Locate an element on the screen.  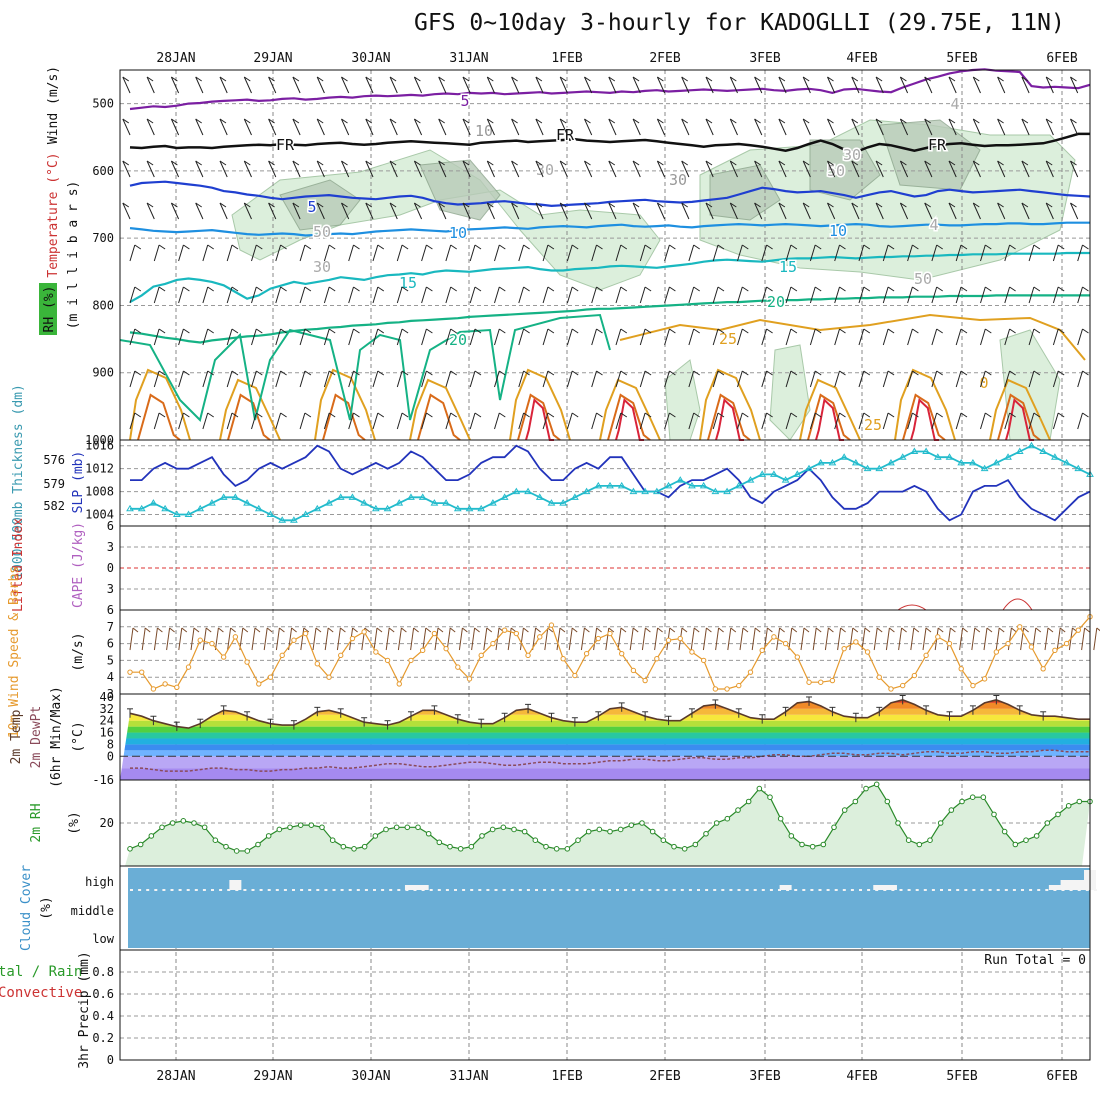
contour-label: 10 is located at coordinates (458, 233).